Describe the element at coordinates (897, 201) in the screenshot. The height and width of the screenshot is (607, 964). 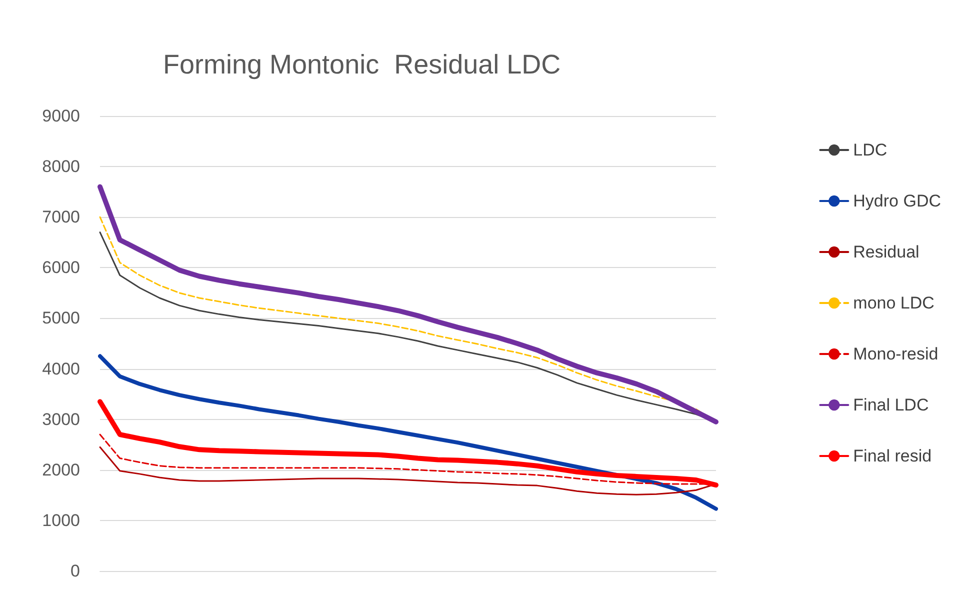
I see `legend-label: Hydro GDC` at that location.